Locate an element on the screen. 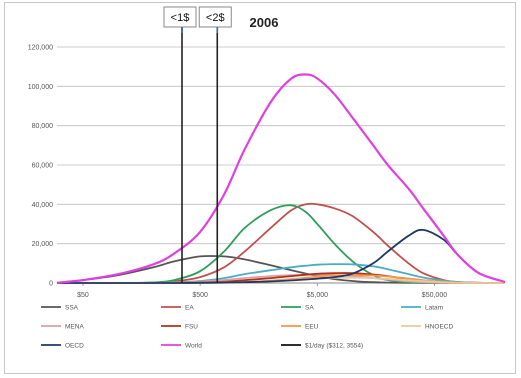 The image size is (521, 378). y-tick-label: 0 is located at coordinates (51, 284).